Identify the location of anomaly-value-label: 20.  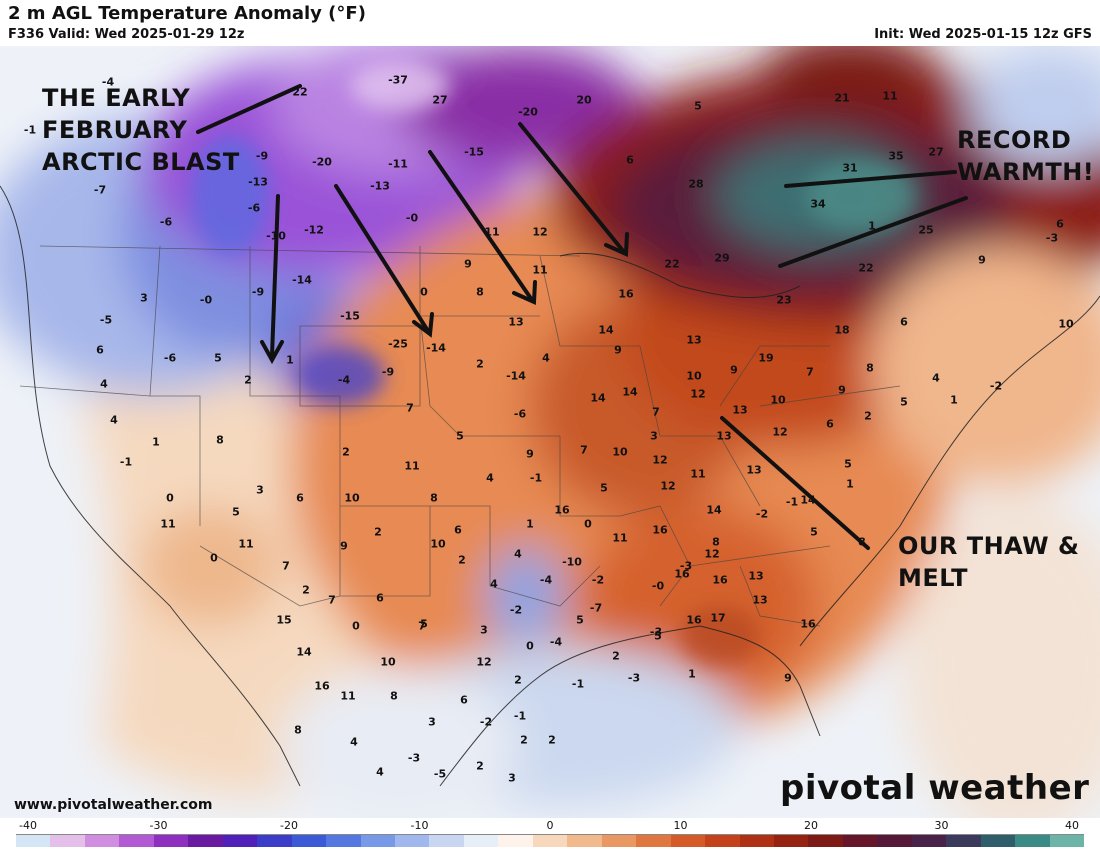
(584, 100).